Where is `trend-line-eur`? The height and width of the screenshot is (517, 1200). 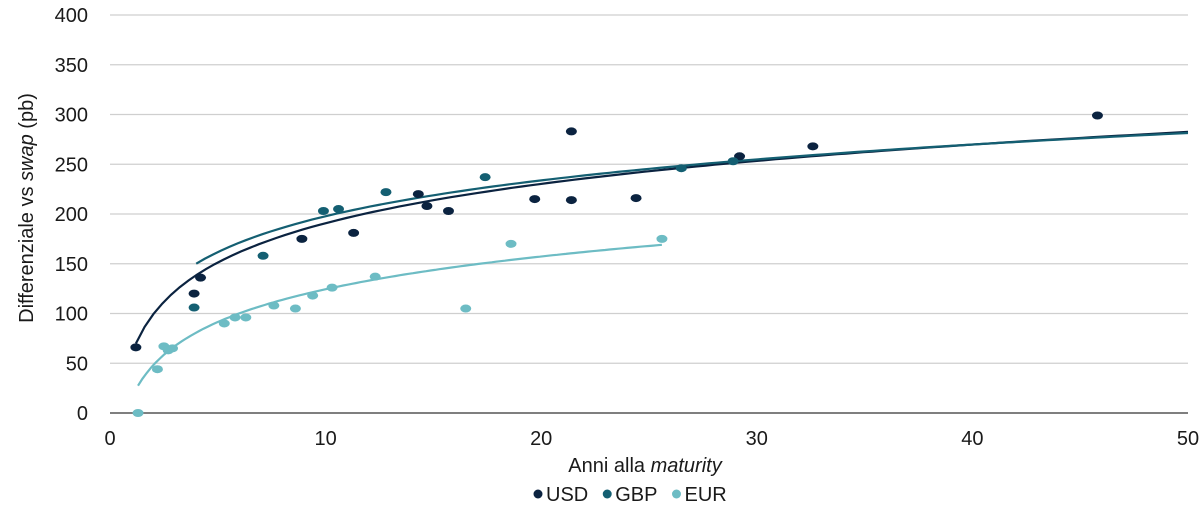
trend-line-eur is located at coordinates (400, 315).